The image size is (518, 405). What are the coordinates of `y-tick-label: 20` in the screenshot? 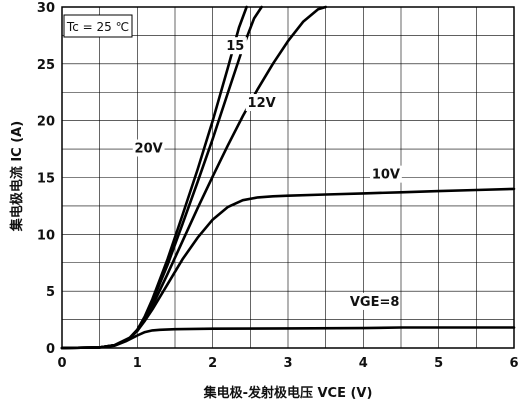 It's located at (46, 122).